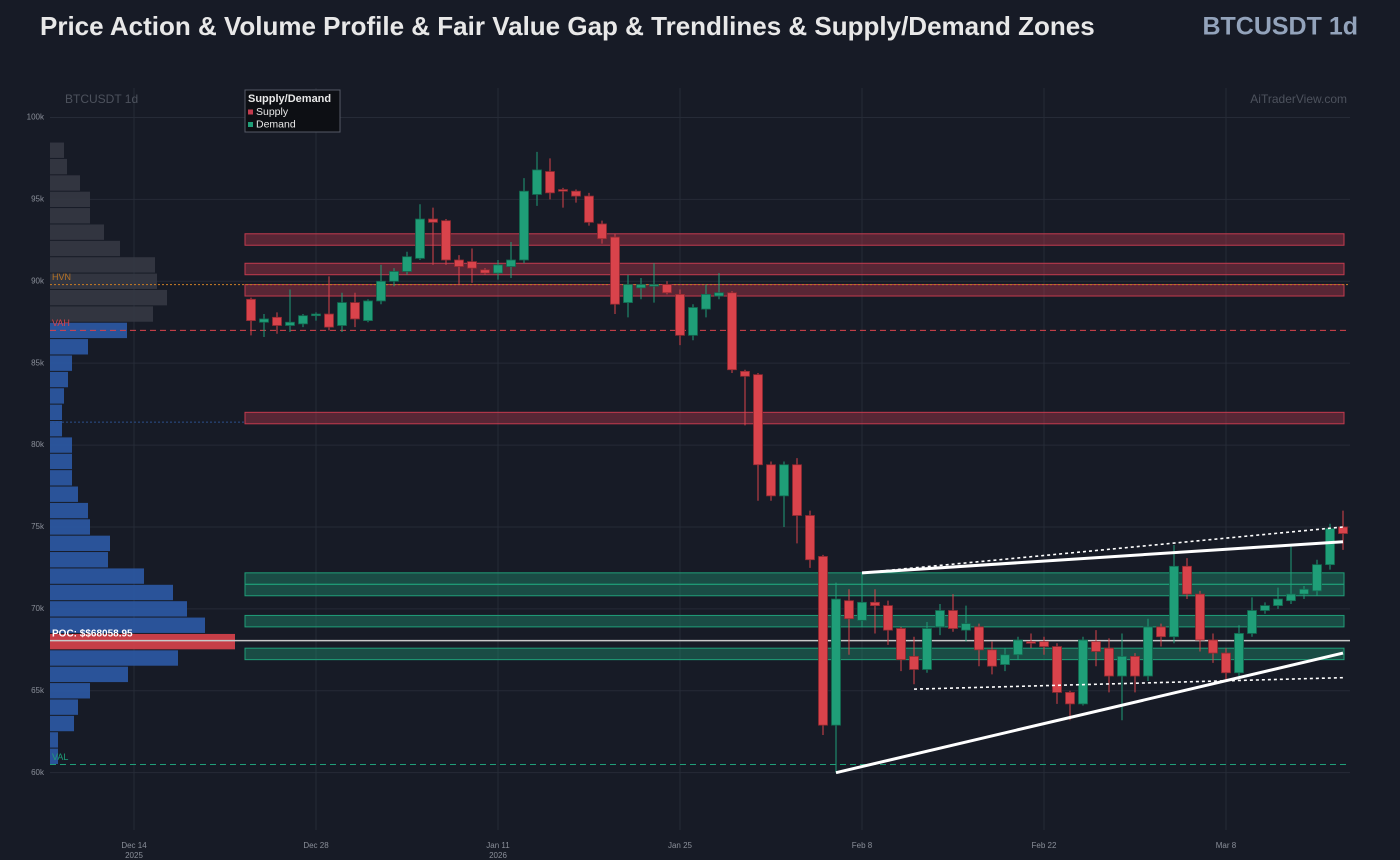  What do you see at coordinates (38, 690) in the screenshot?
I see `y-tick-label: 65k` at bounding box center [38, 690].